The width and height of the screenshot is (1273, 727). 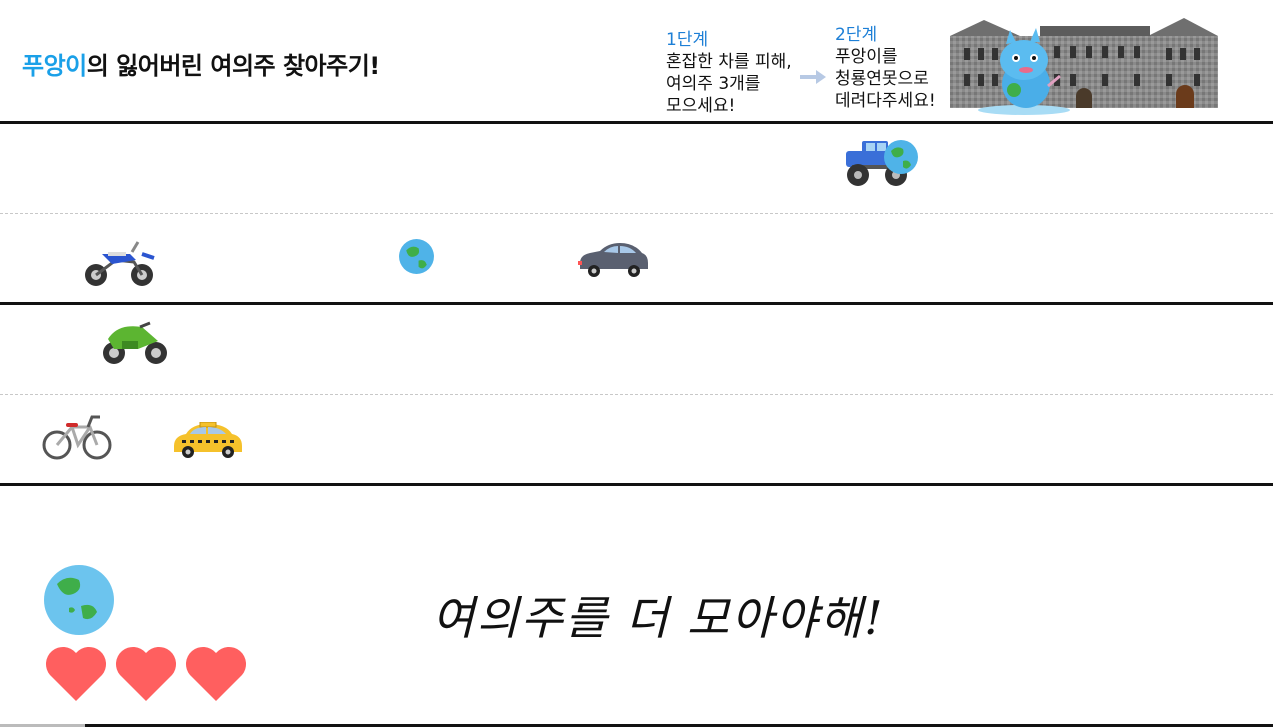 What do you see at coordinates (120, 263) in the screenshot?
I see `dirt-bike-icon` at bounding box center [120, 263].